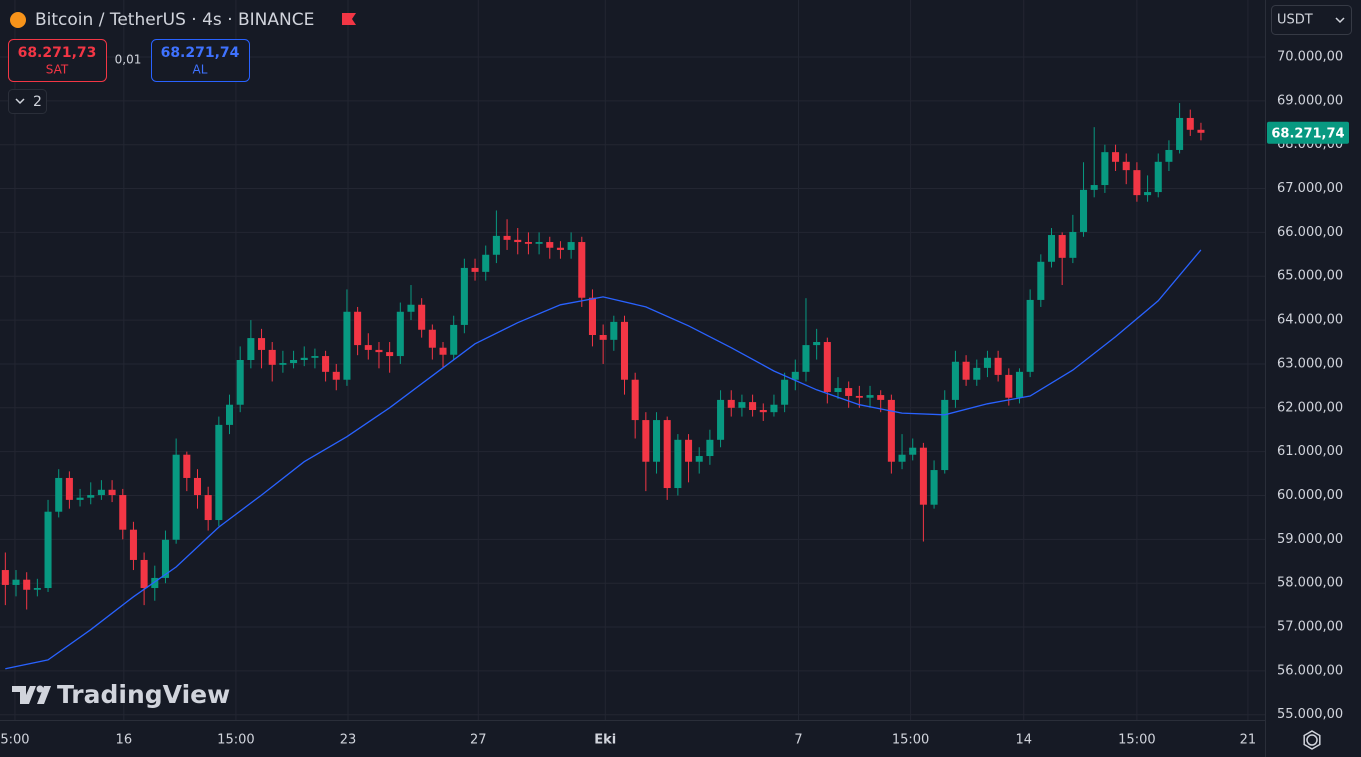  I want to click on x-tick-label: 16, so click(124, 740).